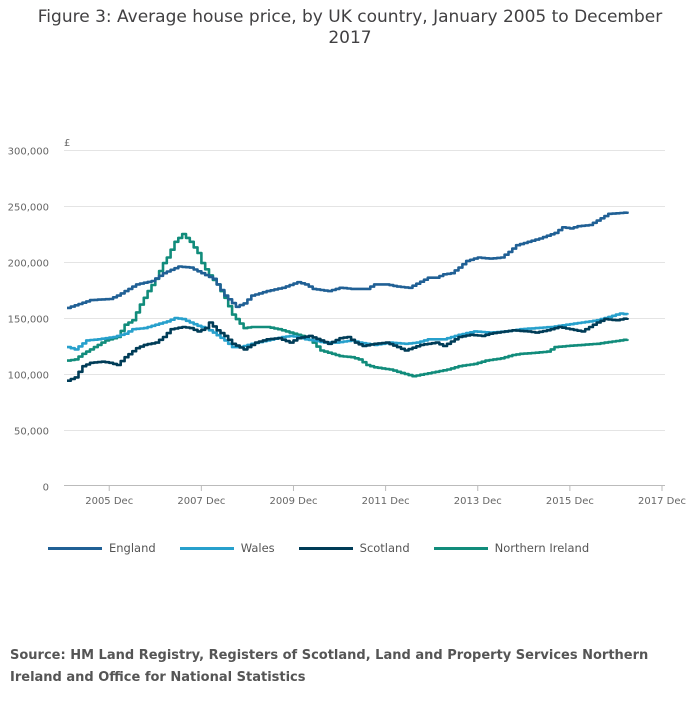  I want to click on legend-item-wales: Wales, so click(227, 548).